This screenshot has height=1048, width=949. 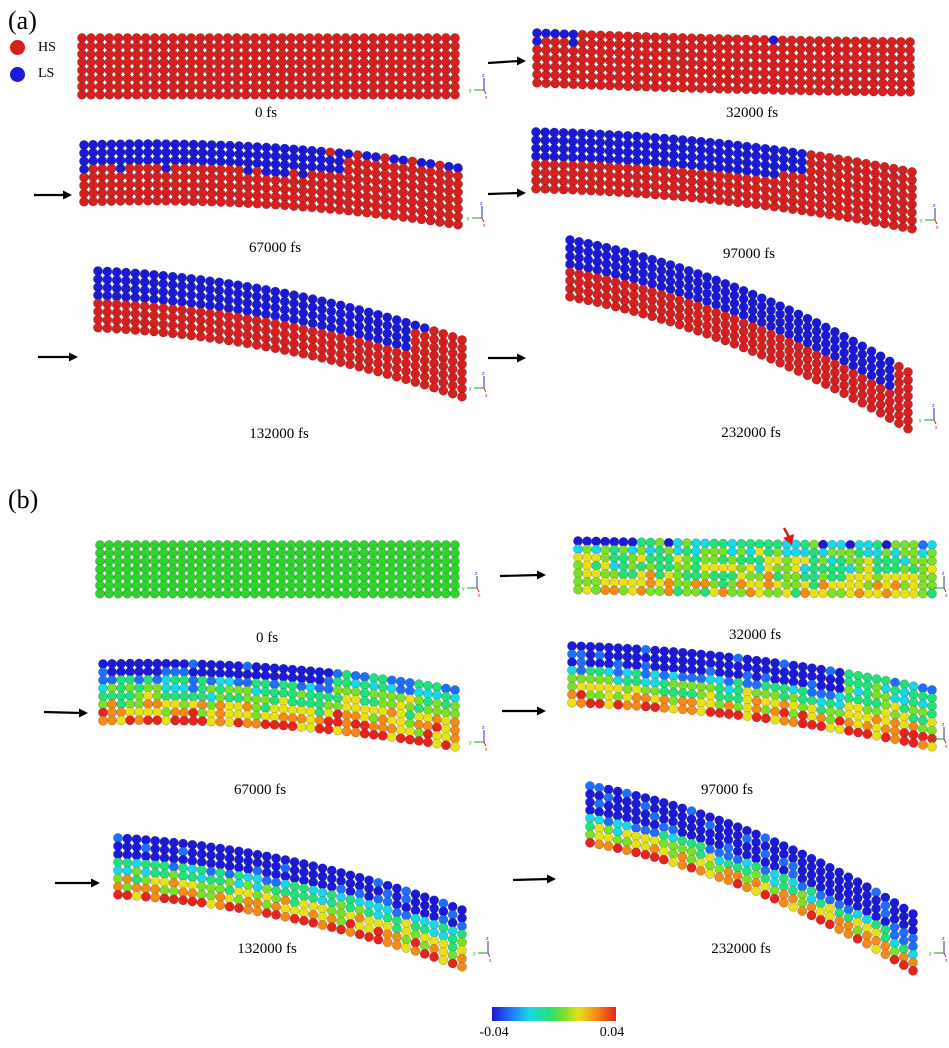 I want to click on beam-a-0fs, so click(x=268, y=66).